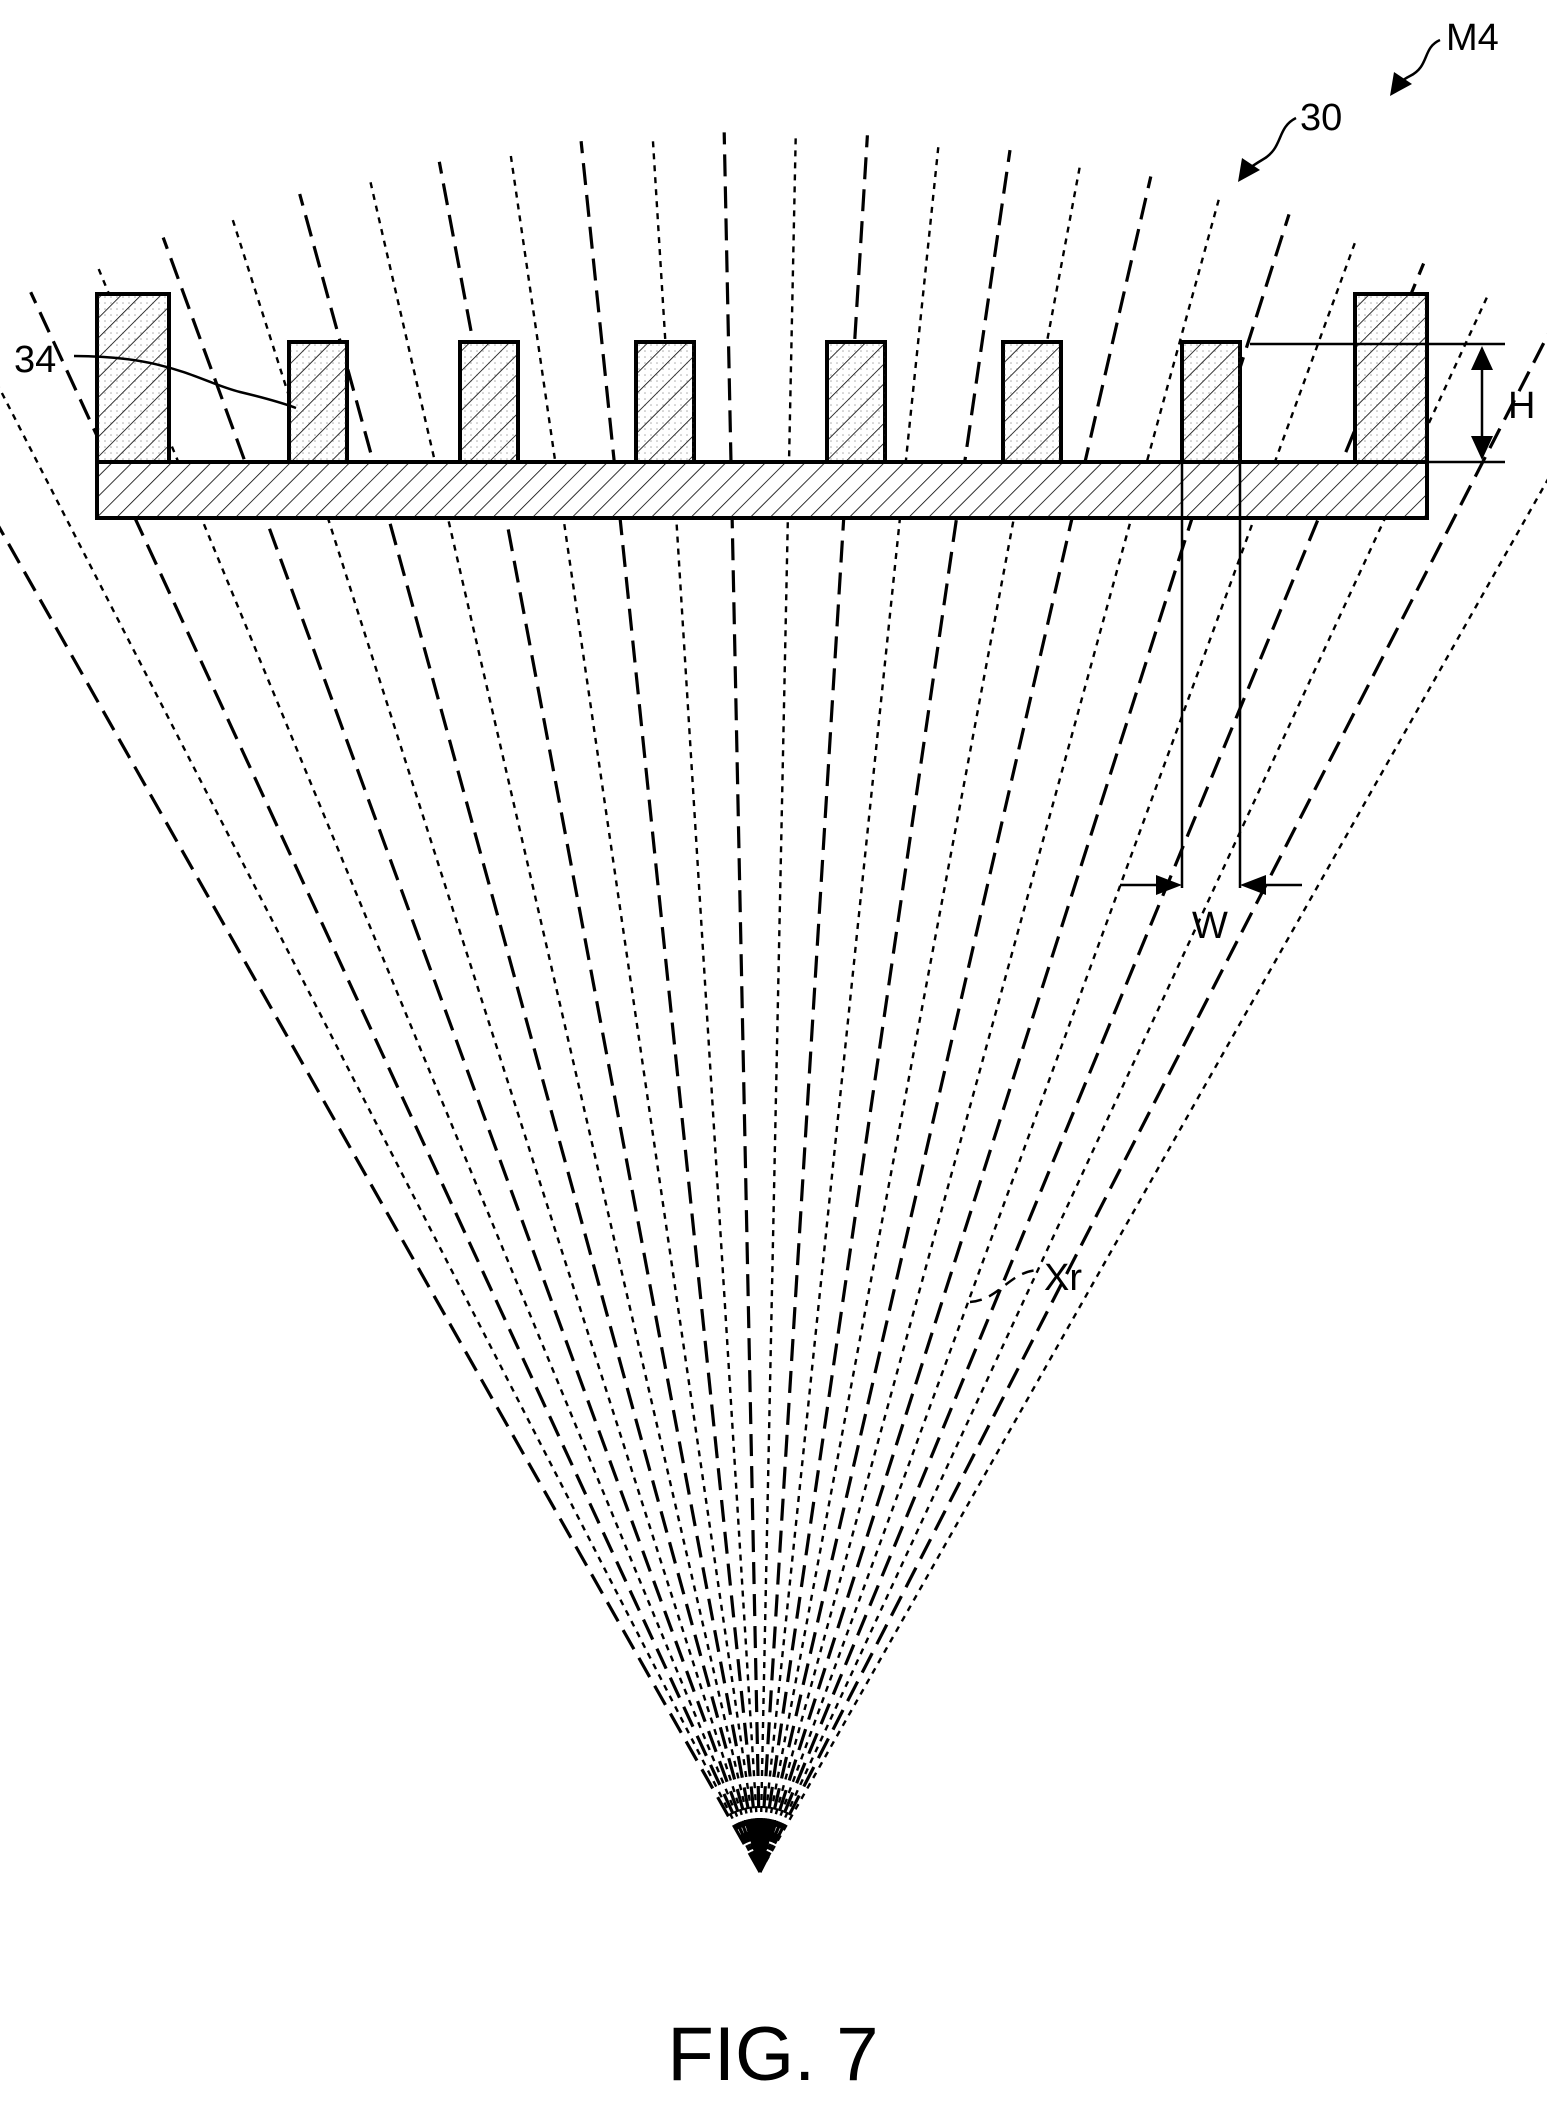 The image size is (1547, 2114). I want to click on height-label: H, so click(1521, 406).